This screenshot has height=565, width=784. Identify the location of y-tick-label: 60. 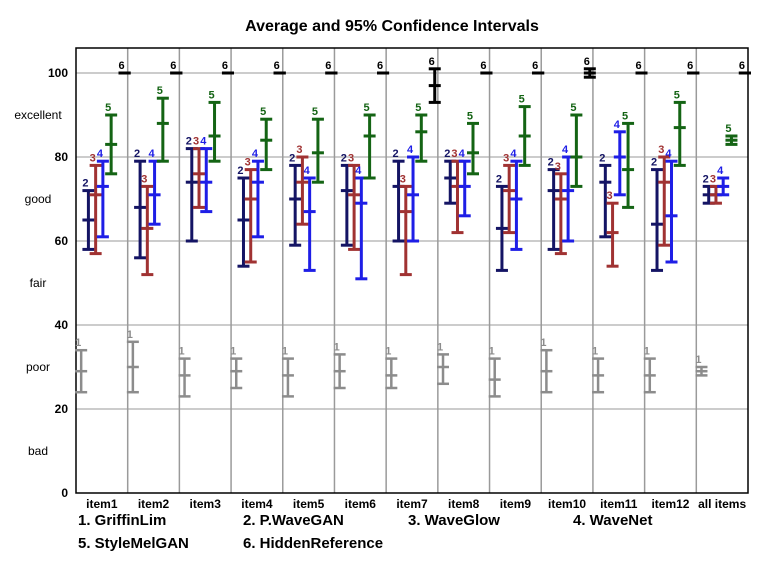
(62, 241).